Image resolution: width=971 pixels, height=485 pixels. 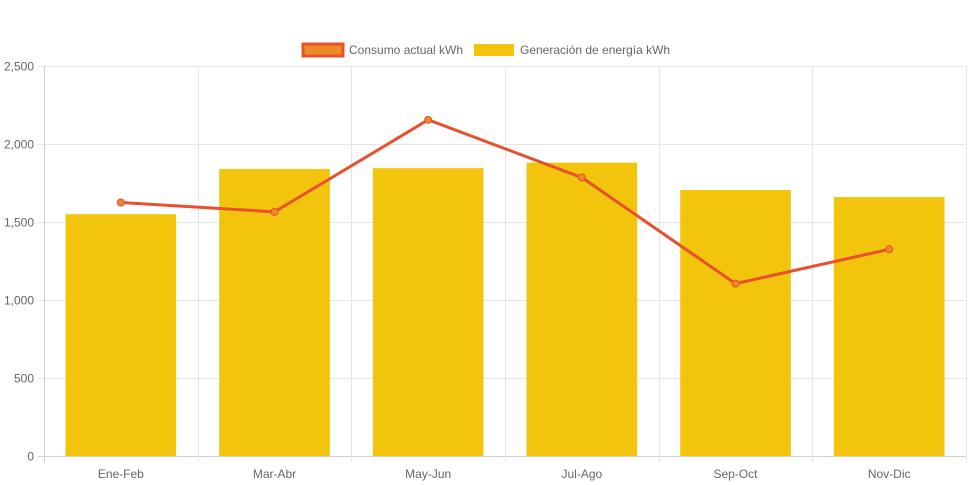 What do you see at coordinates (323, 50) in the screenshot?
I see `legend-swatch-consumo` at bounding box center [323, 50].